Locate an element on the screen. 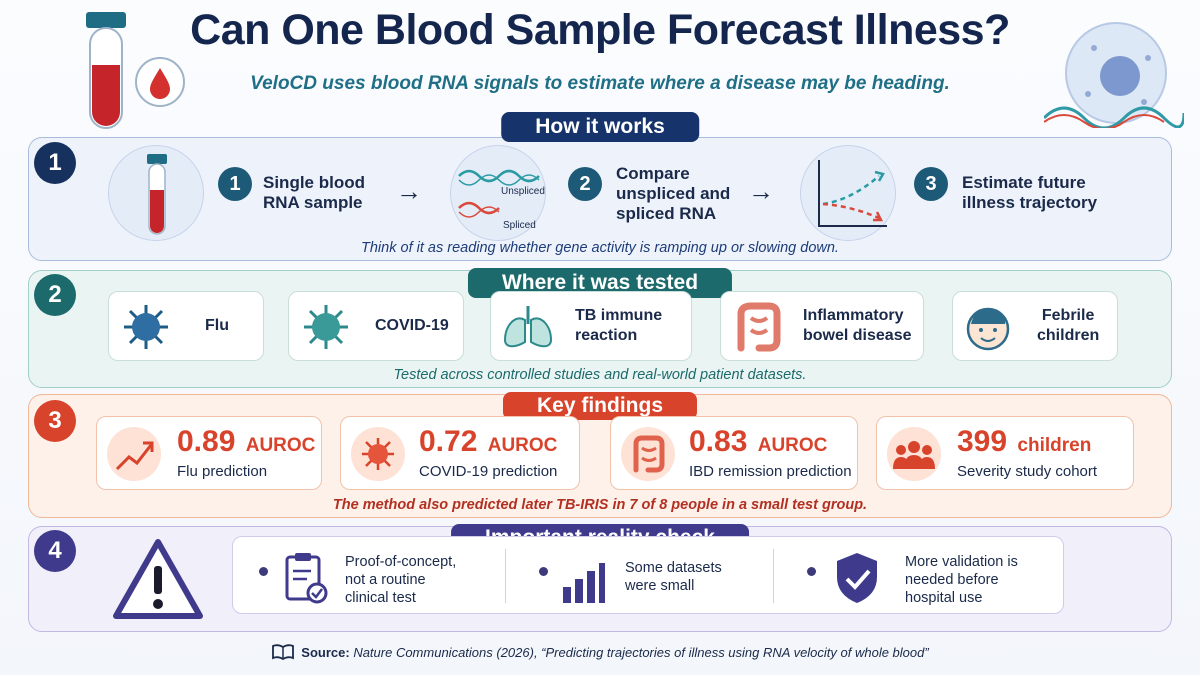  book-icon is located at coordinates (283, 653).